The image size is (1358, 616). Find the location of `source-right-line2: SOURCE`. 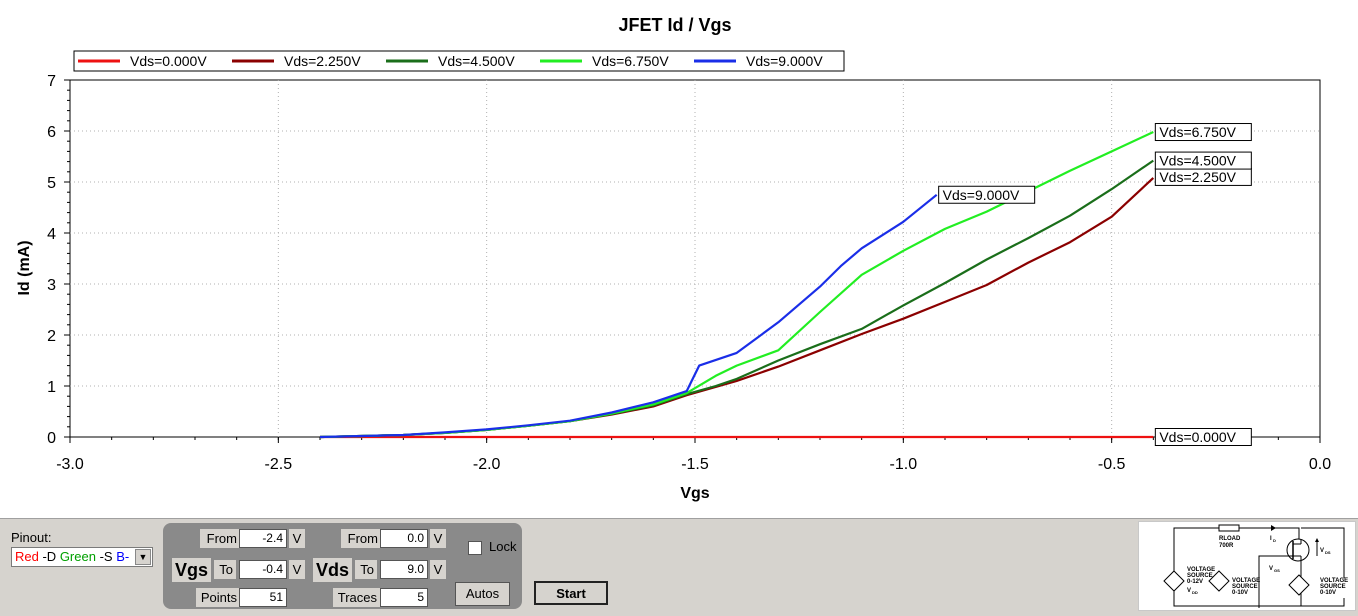

source-right-line2: SOURCE is located at coordinates (1333, 587).